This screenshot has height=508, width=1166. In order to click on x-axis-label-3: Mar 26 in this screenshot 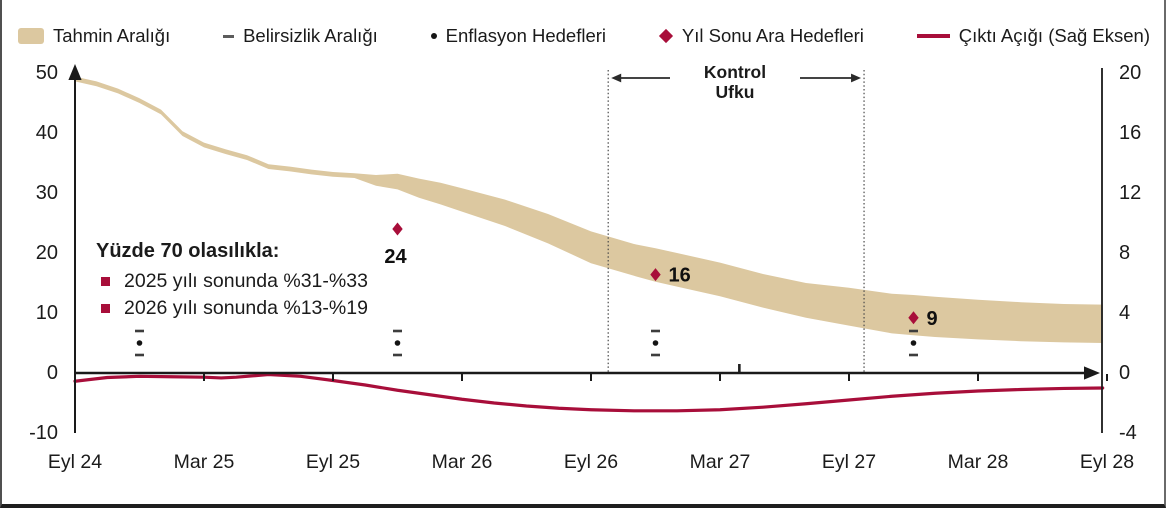, I will do `click(462, 462)`.